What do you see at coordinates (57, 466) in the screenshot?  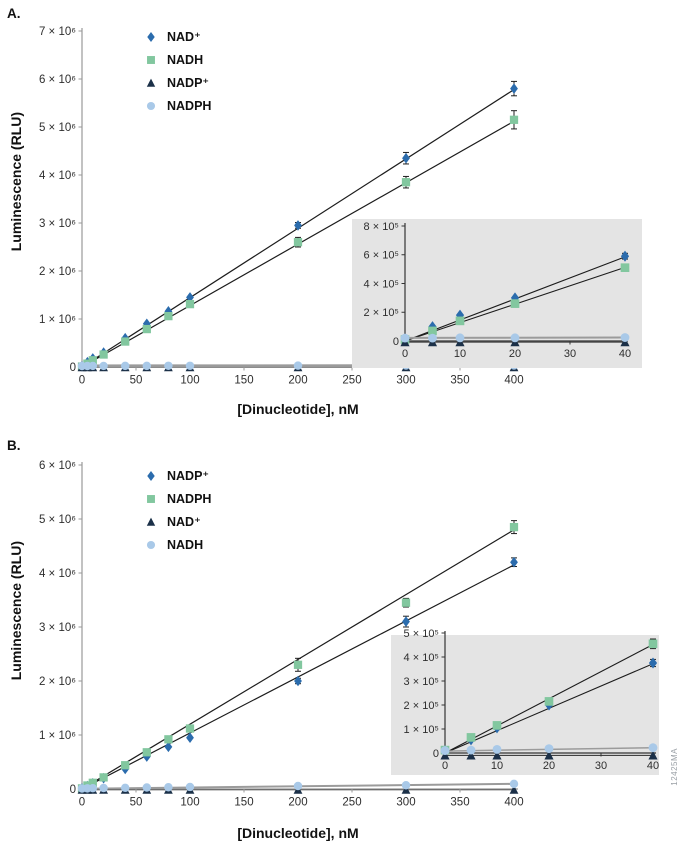 I see `y-tick-label: 6 × 10⁶` at bounding box center [57, 466].